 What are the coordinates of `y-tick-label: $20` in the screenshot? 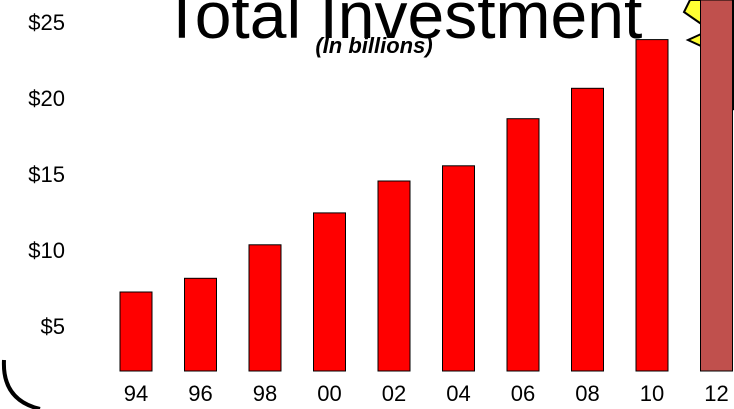 It's located at (46, 98).